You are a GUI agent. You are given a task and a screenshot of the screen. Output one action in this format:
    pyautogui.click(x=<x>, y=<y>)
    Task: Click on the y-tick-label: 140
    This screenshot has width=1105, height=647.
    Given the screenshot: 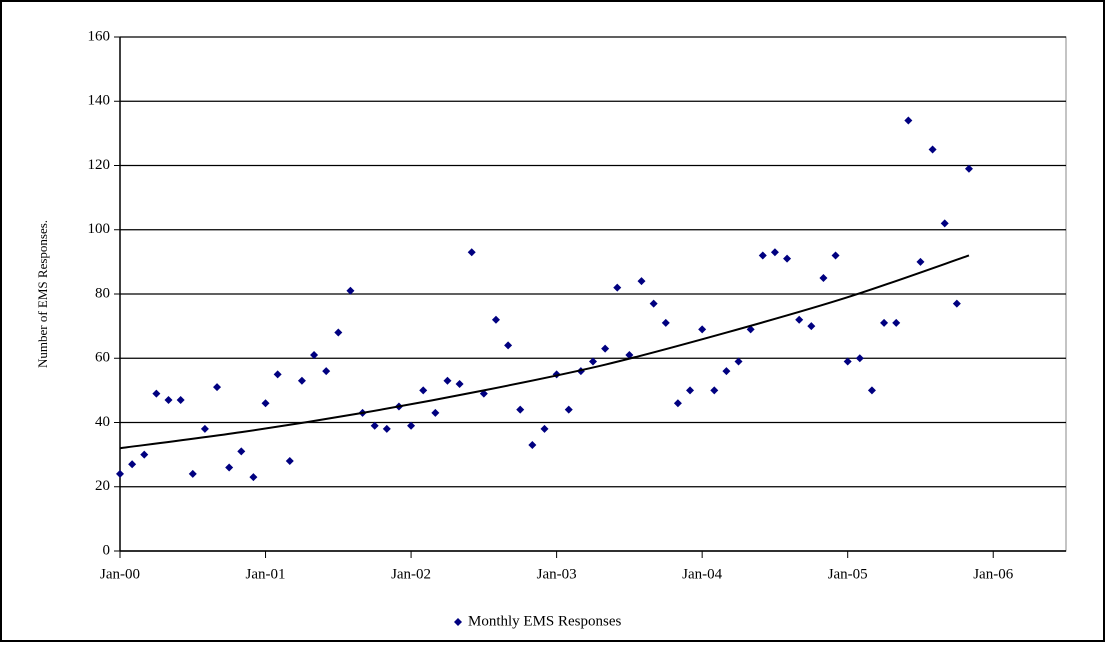 What is the action you would take?
    pyautogui.click(x=99, y=101)
    